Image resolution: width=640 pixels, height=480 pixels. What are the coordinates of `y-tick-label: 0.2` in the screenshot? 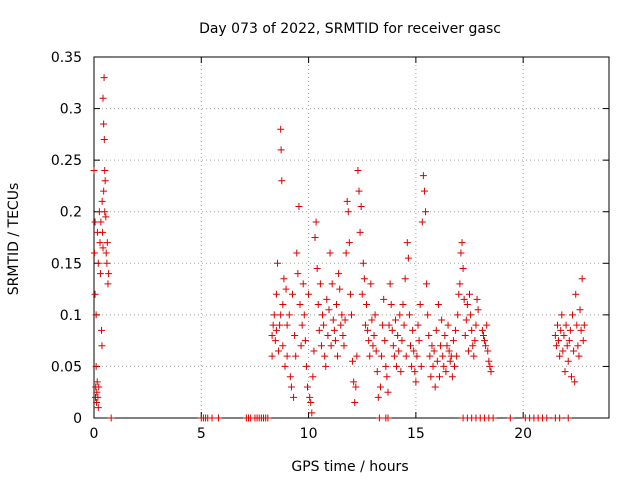 It's located at (71, 213).